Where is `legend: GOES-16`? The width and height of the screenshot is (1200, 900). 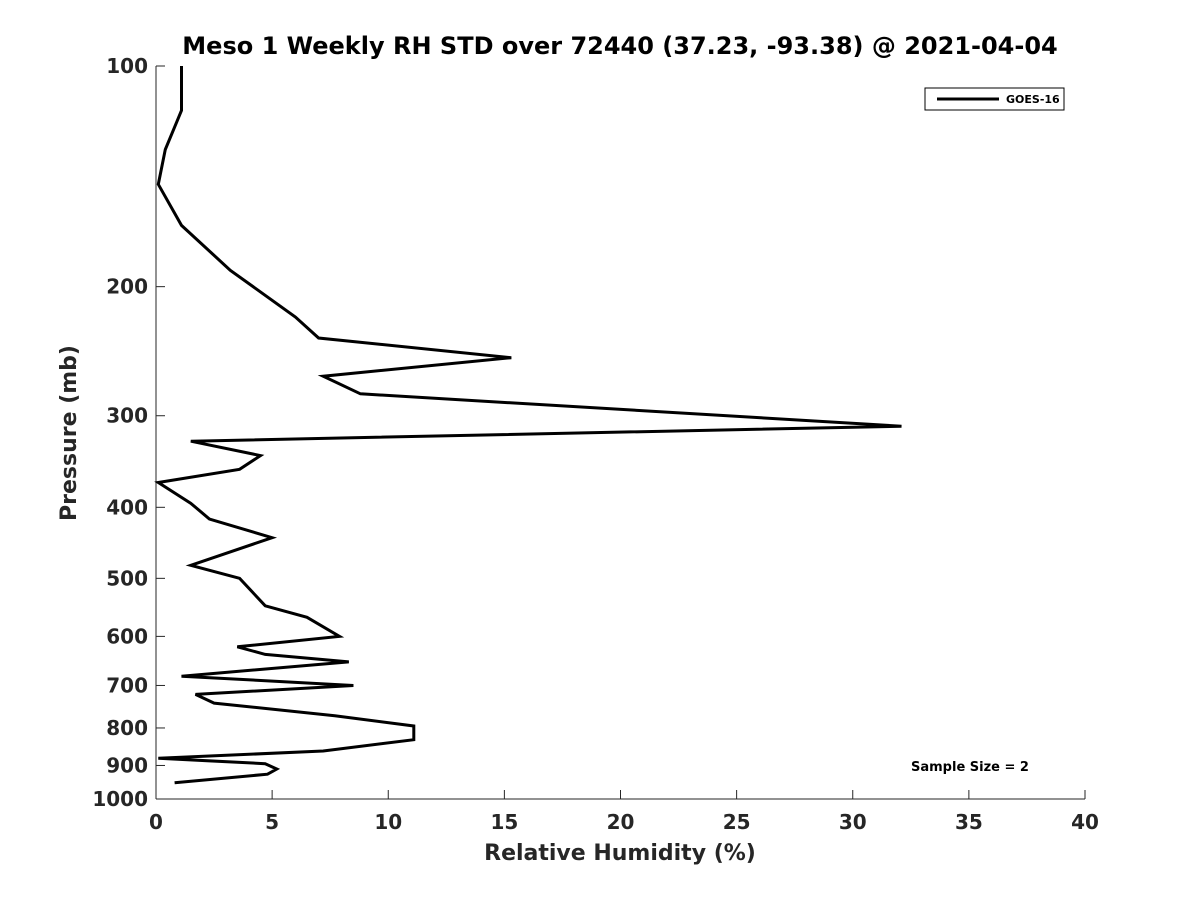 legend: GOES-16 is located at coordinates (994, 99).